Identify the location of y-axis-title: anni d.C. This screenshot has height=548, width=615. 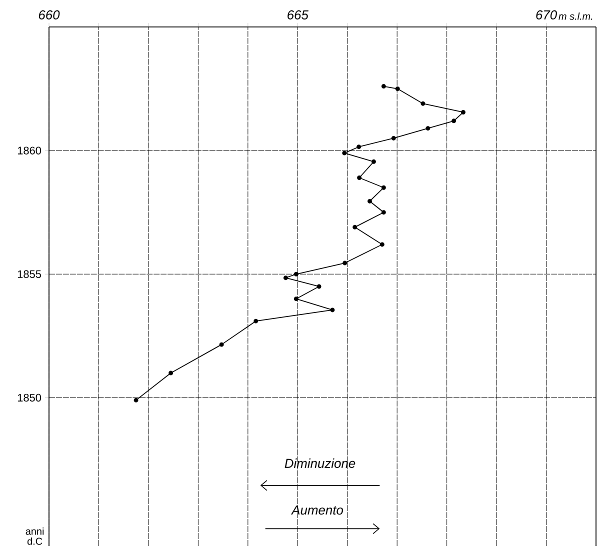
(35, 536).